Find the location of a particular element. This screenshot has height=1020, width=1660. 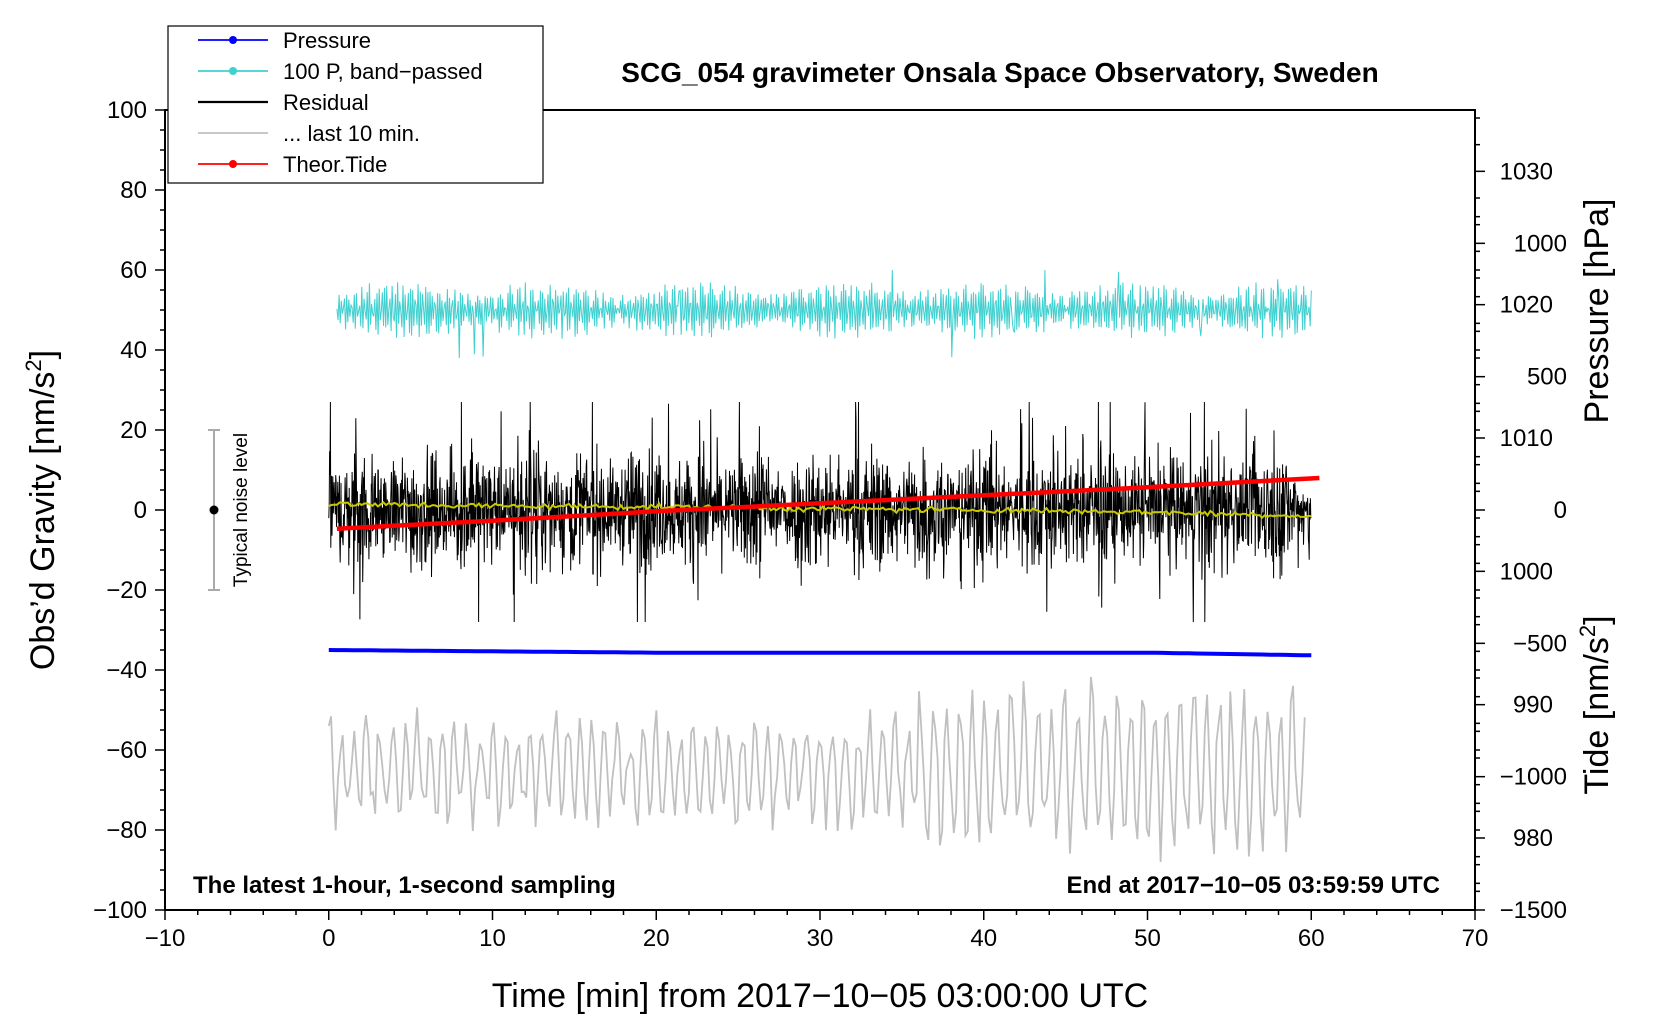

legend-item: Pressure is located at coordinates (284, 40).